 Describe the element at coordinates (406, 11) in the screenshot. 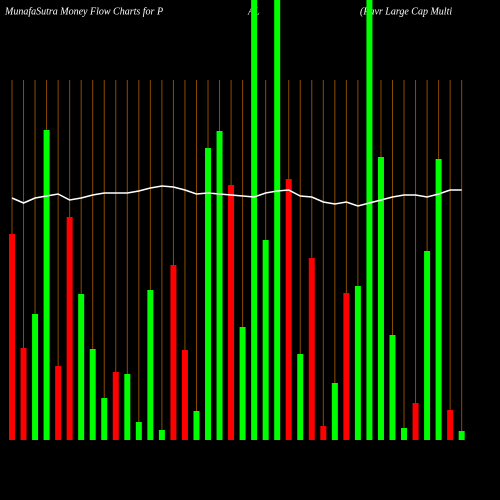

I see `chart-title-right: (Pavr Large Cap Multi` at that location.